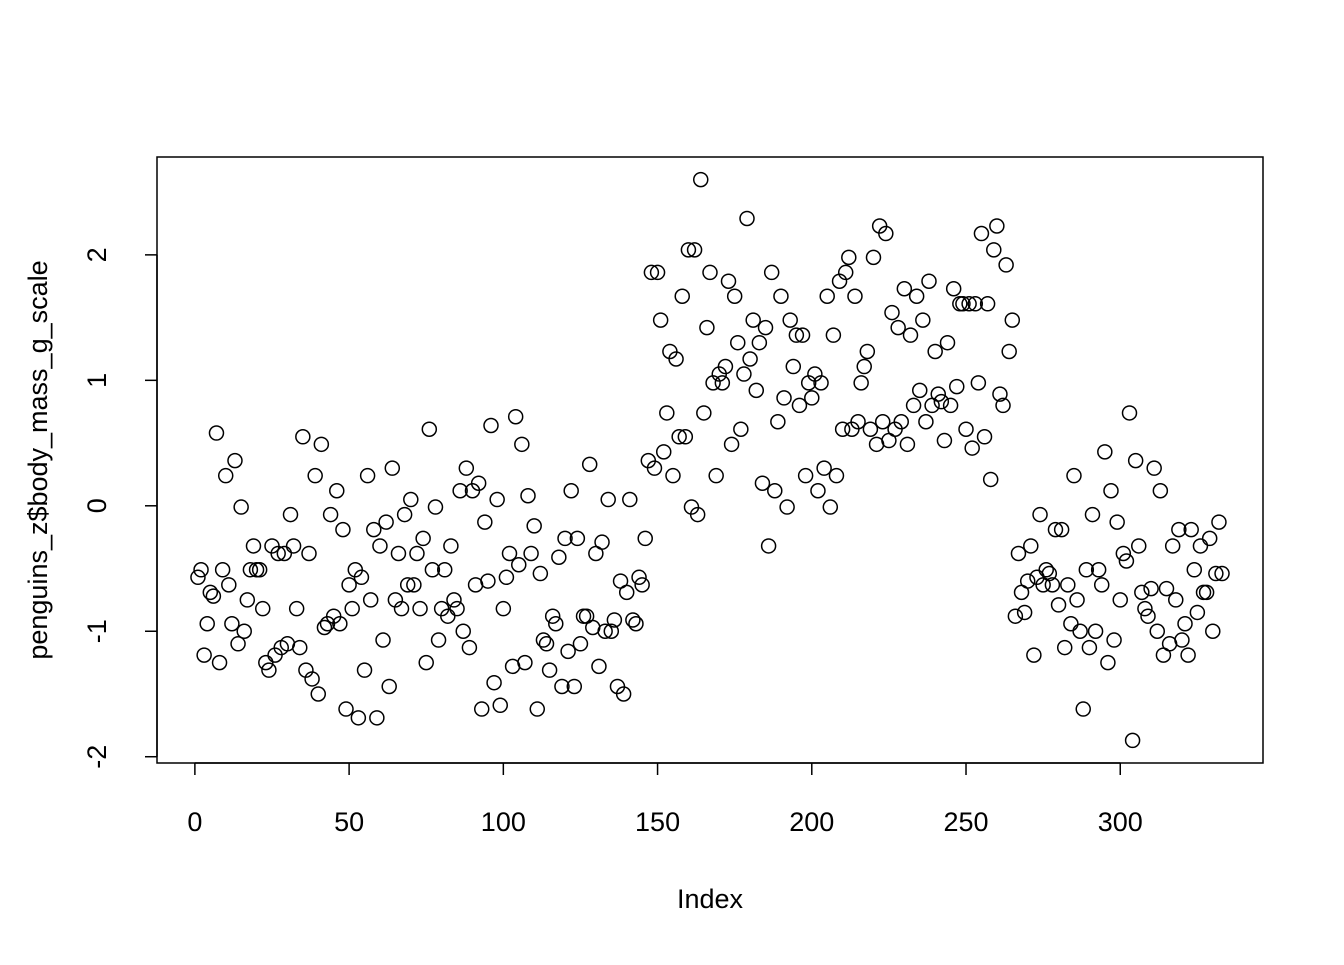 The image size is (1344, 965). I want to click on x-tick-label: 200, so click(811, 822).